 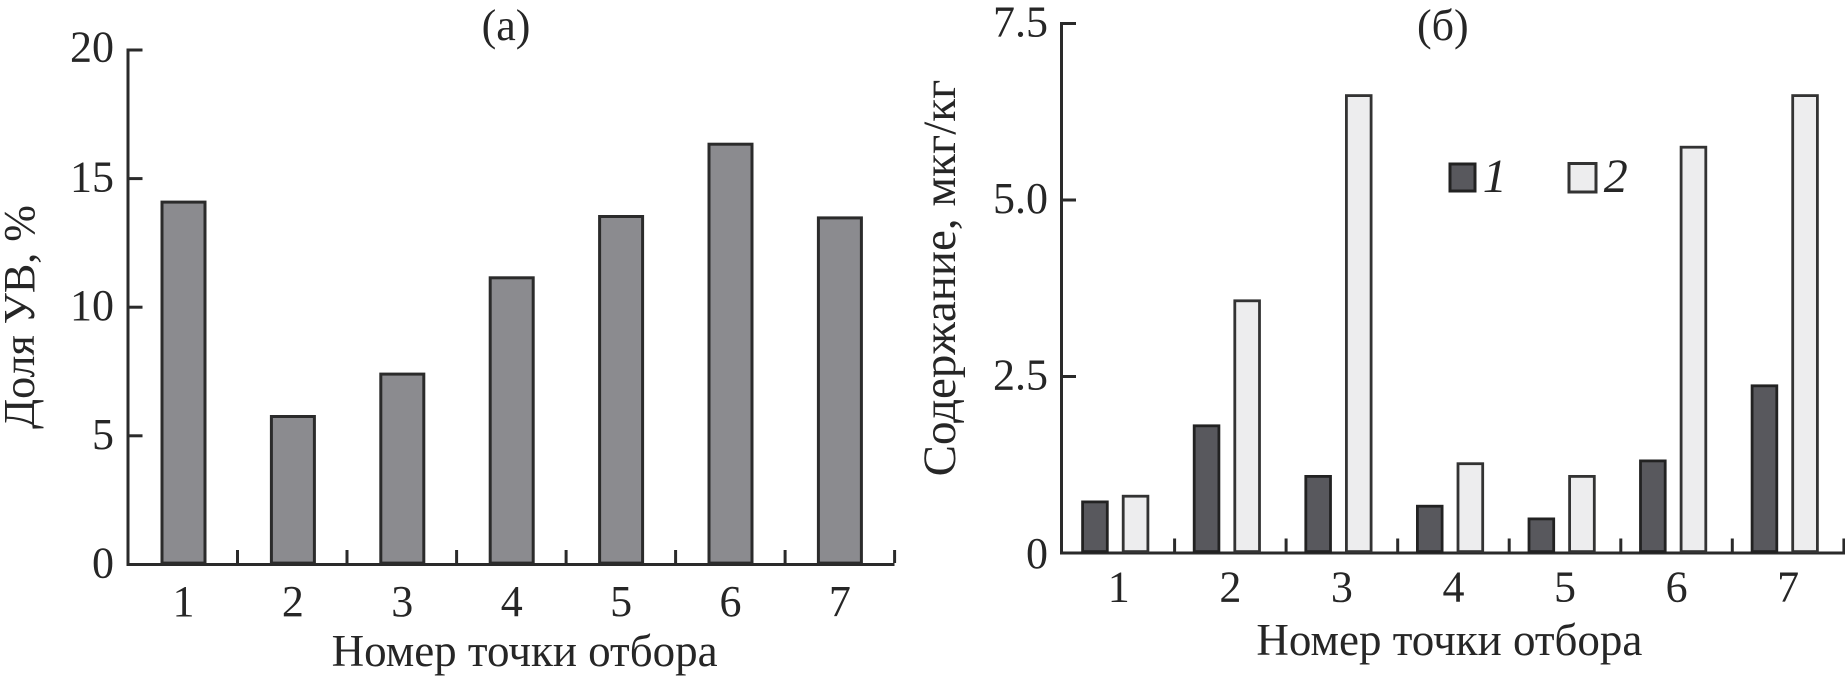 I want to click on svg-text: (а), so click(x=506, y=25).